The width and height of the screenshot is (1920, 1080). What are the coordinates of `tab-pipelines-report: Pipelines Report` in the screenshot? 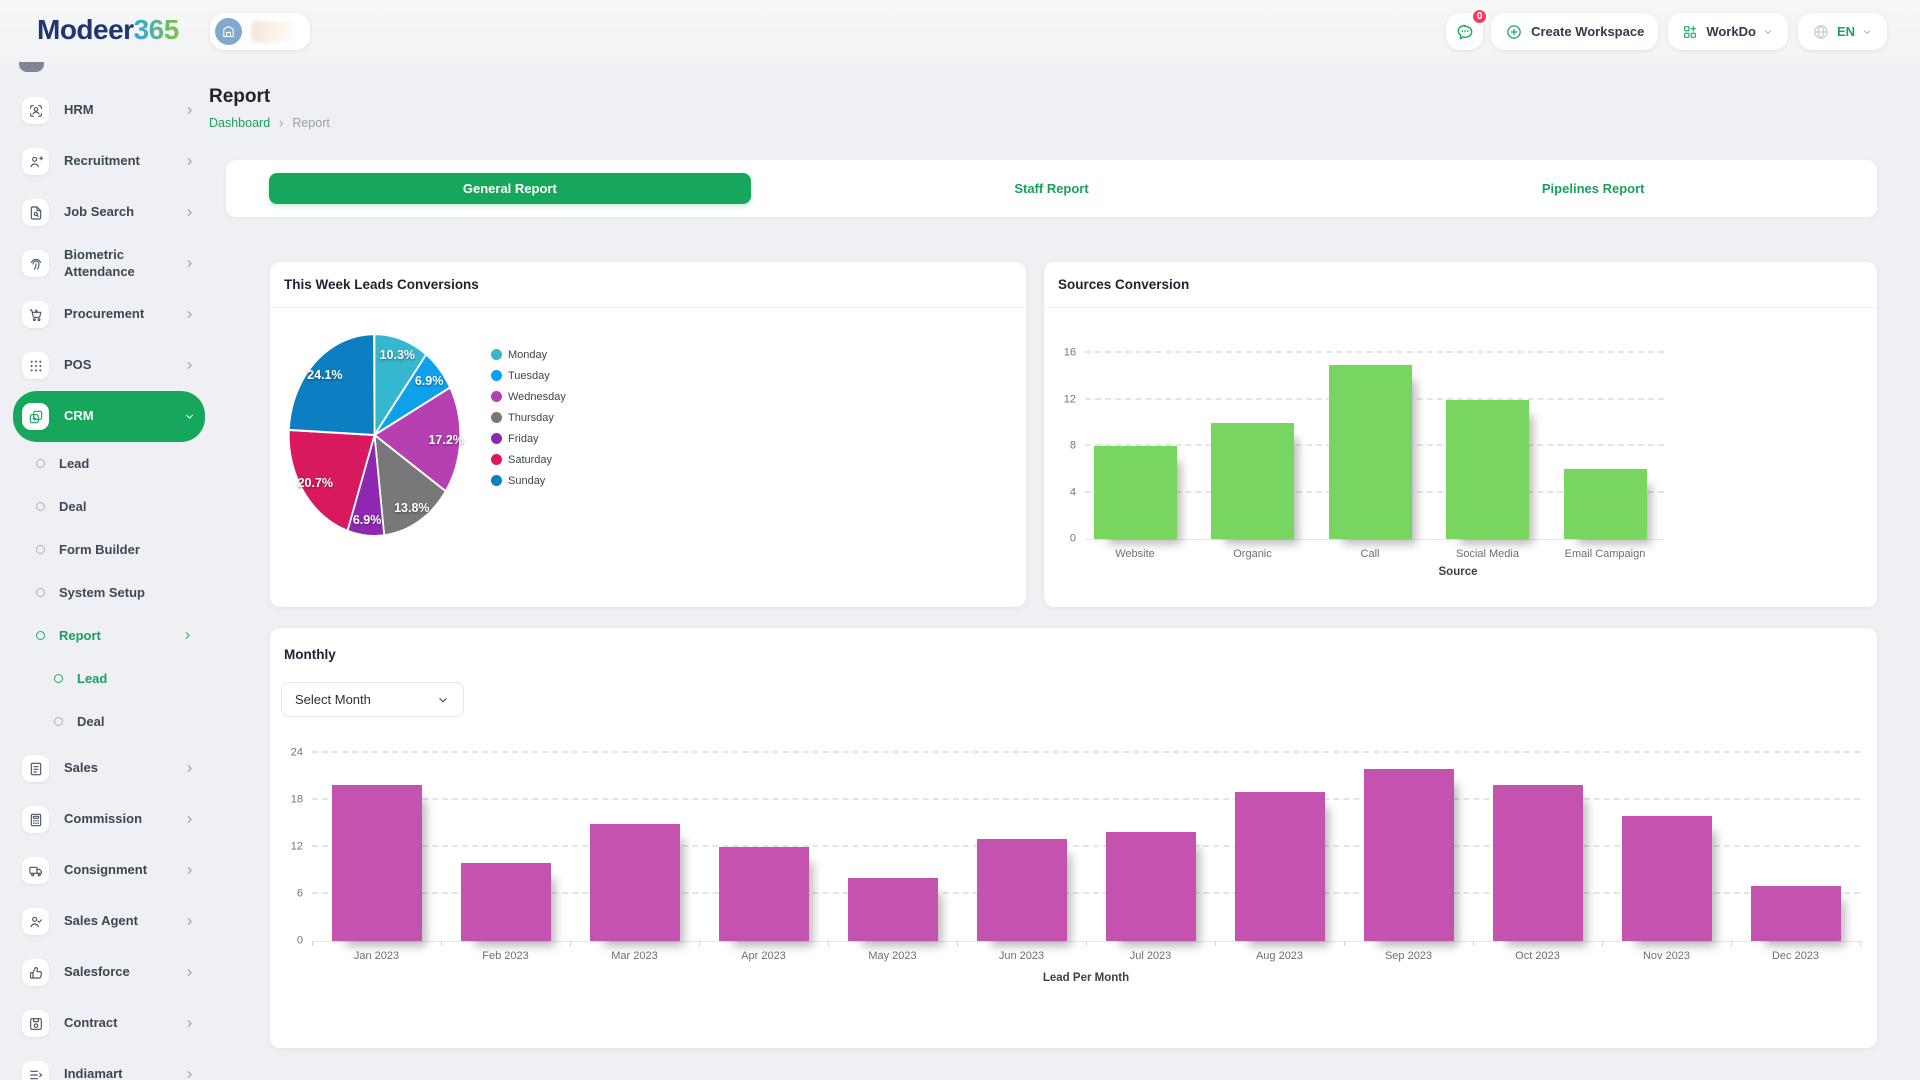 It's located at (1593, 188).